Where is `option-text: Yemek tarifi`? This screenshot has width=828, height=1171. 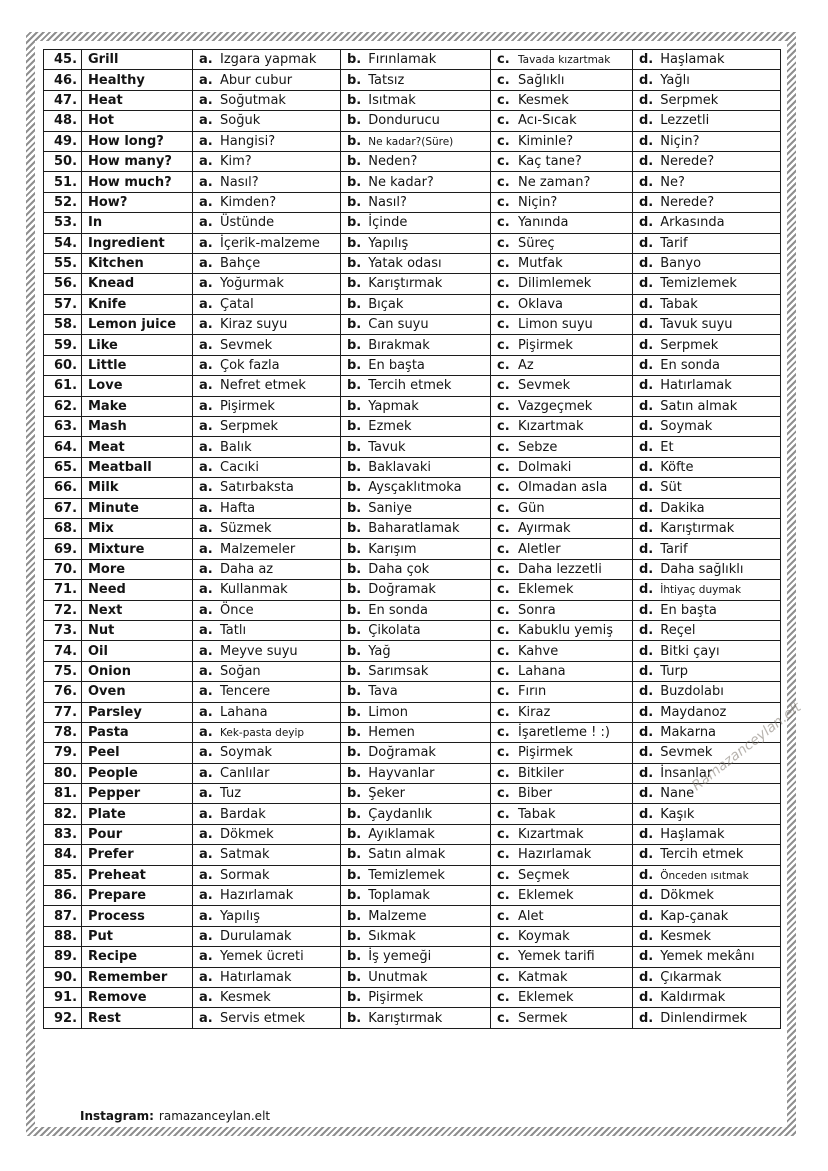
option-text: Yemek tarifi is located at coordinates (556, 957).